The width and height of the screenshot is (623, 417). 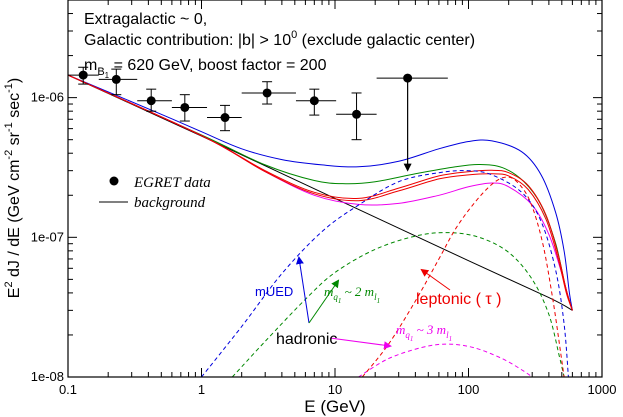 I want to click on x-axis-label: E (GeV), so click(x=334, y=406).